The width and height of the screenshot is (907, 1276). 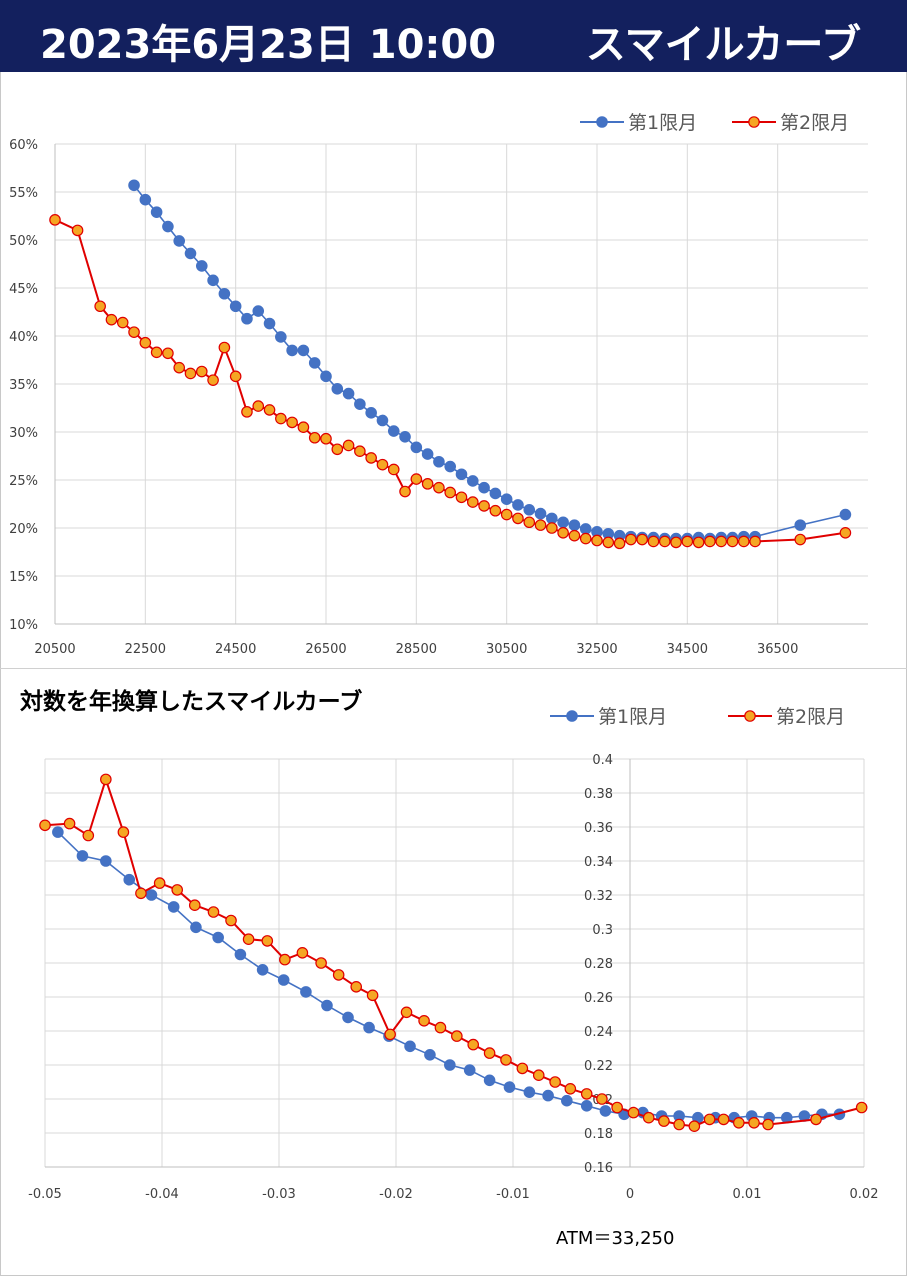 I want to click on y-tick-label: 0.26, so click(x=598, y=998).